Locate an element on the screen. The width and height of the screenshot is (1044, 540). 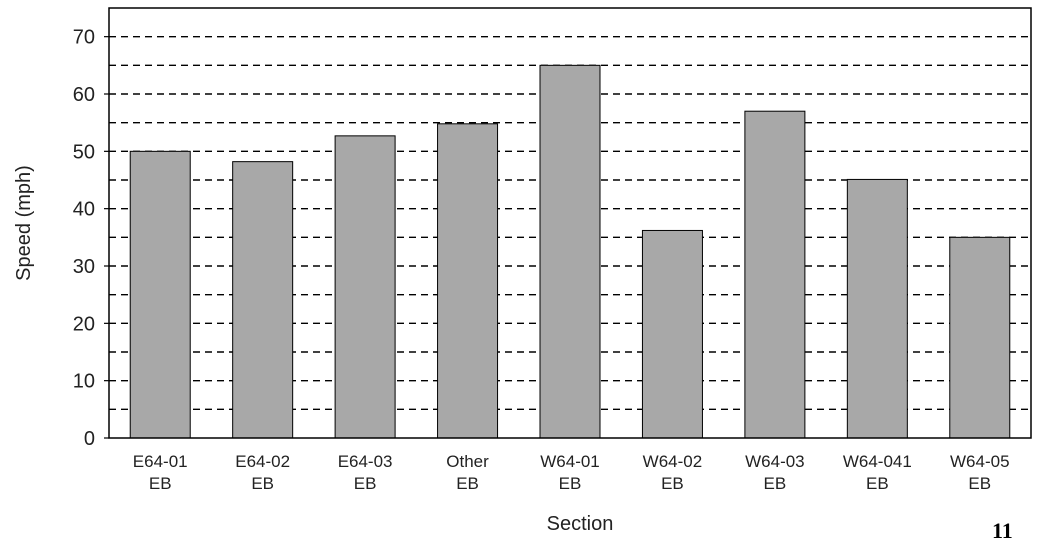
x-tick-label: E64-02 is located at coordinates (262, 461).